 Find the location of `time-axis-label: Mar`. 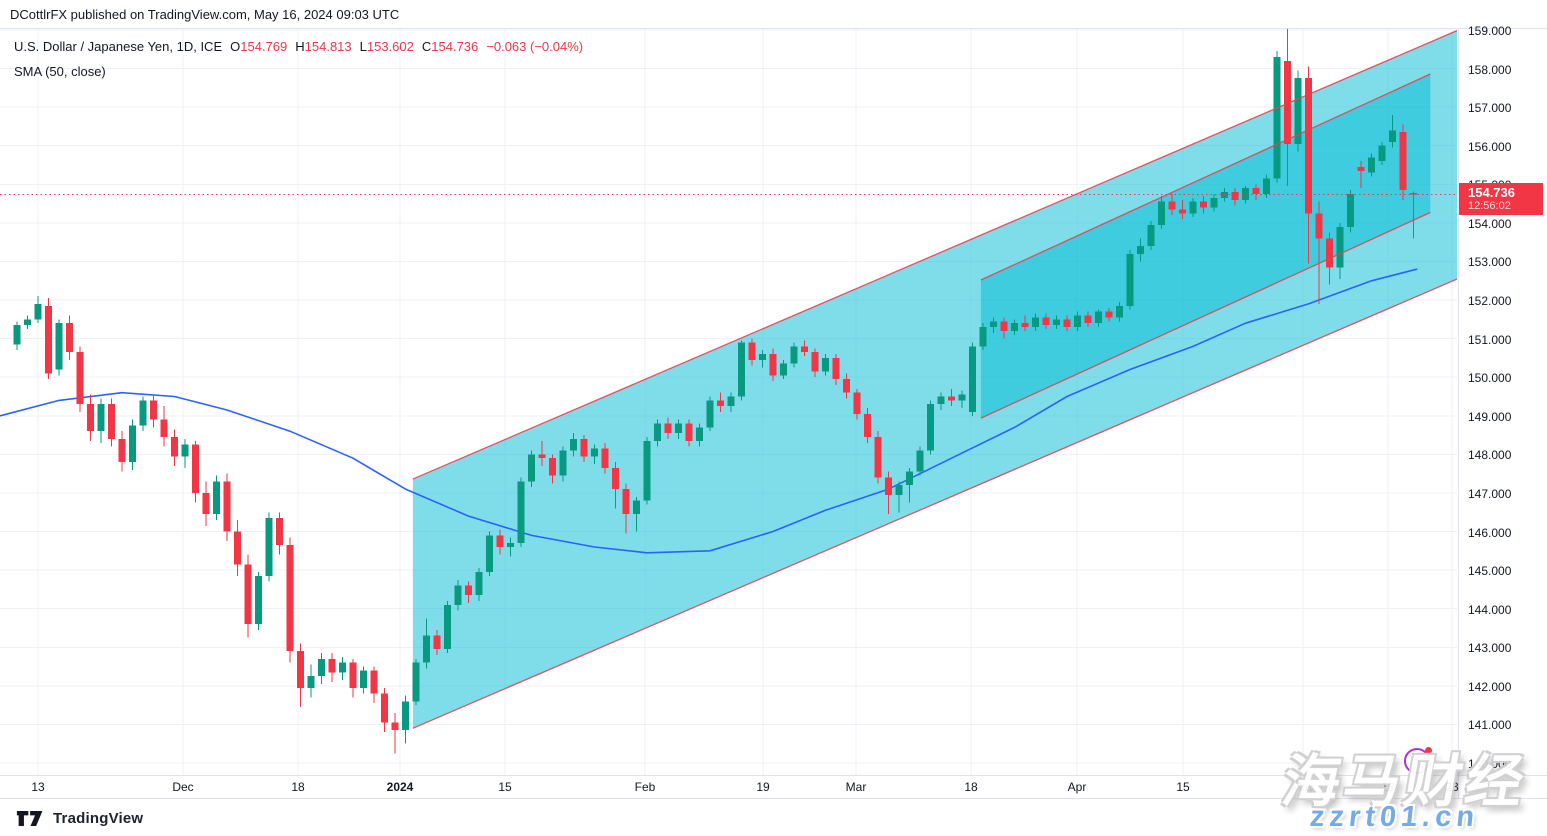

time-axis-label: Mar is located at coordinates (856, 787).